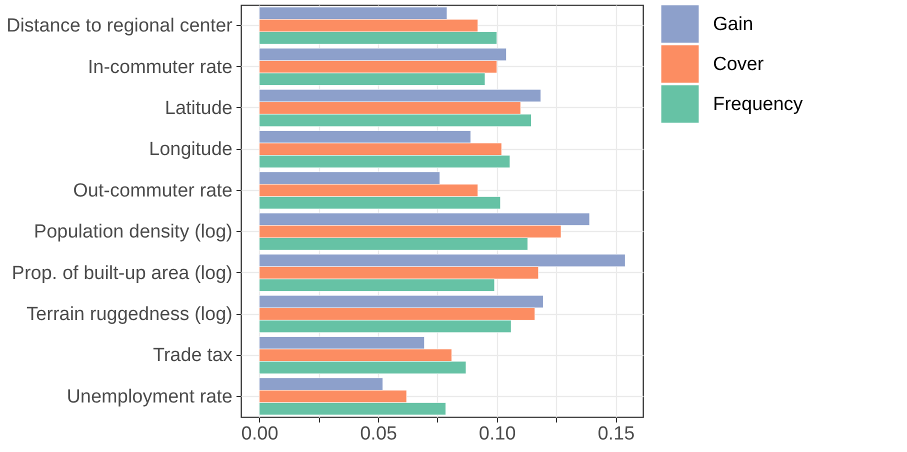 The width and height of the screenshot is (907, 452). What do you see at coordinates (149, 397) in the screenshot?
I see `y-tick-label: Unemployment rate` at bounding box center [149, 397].